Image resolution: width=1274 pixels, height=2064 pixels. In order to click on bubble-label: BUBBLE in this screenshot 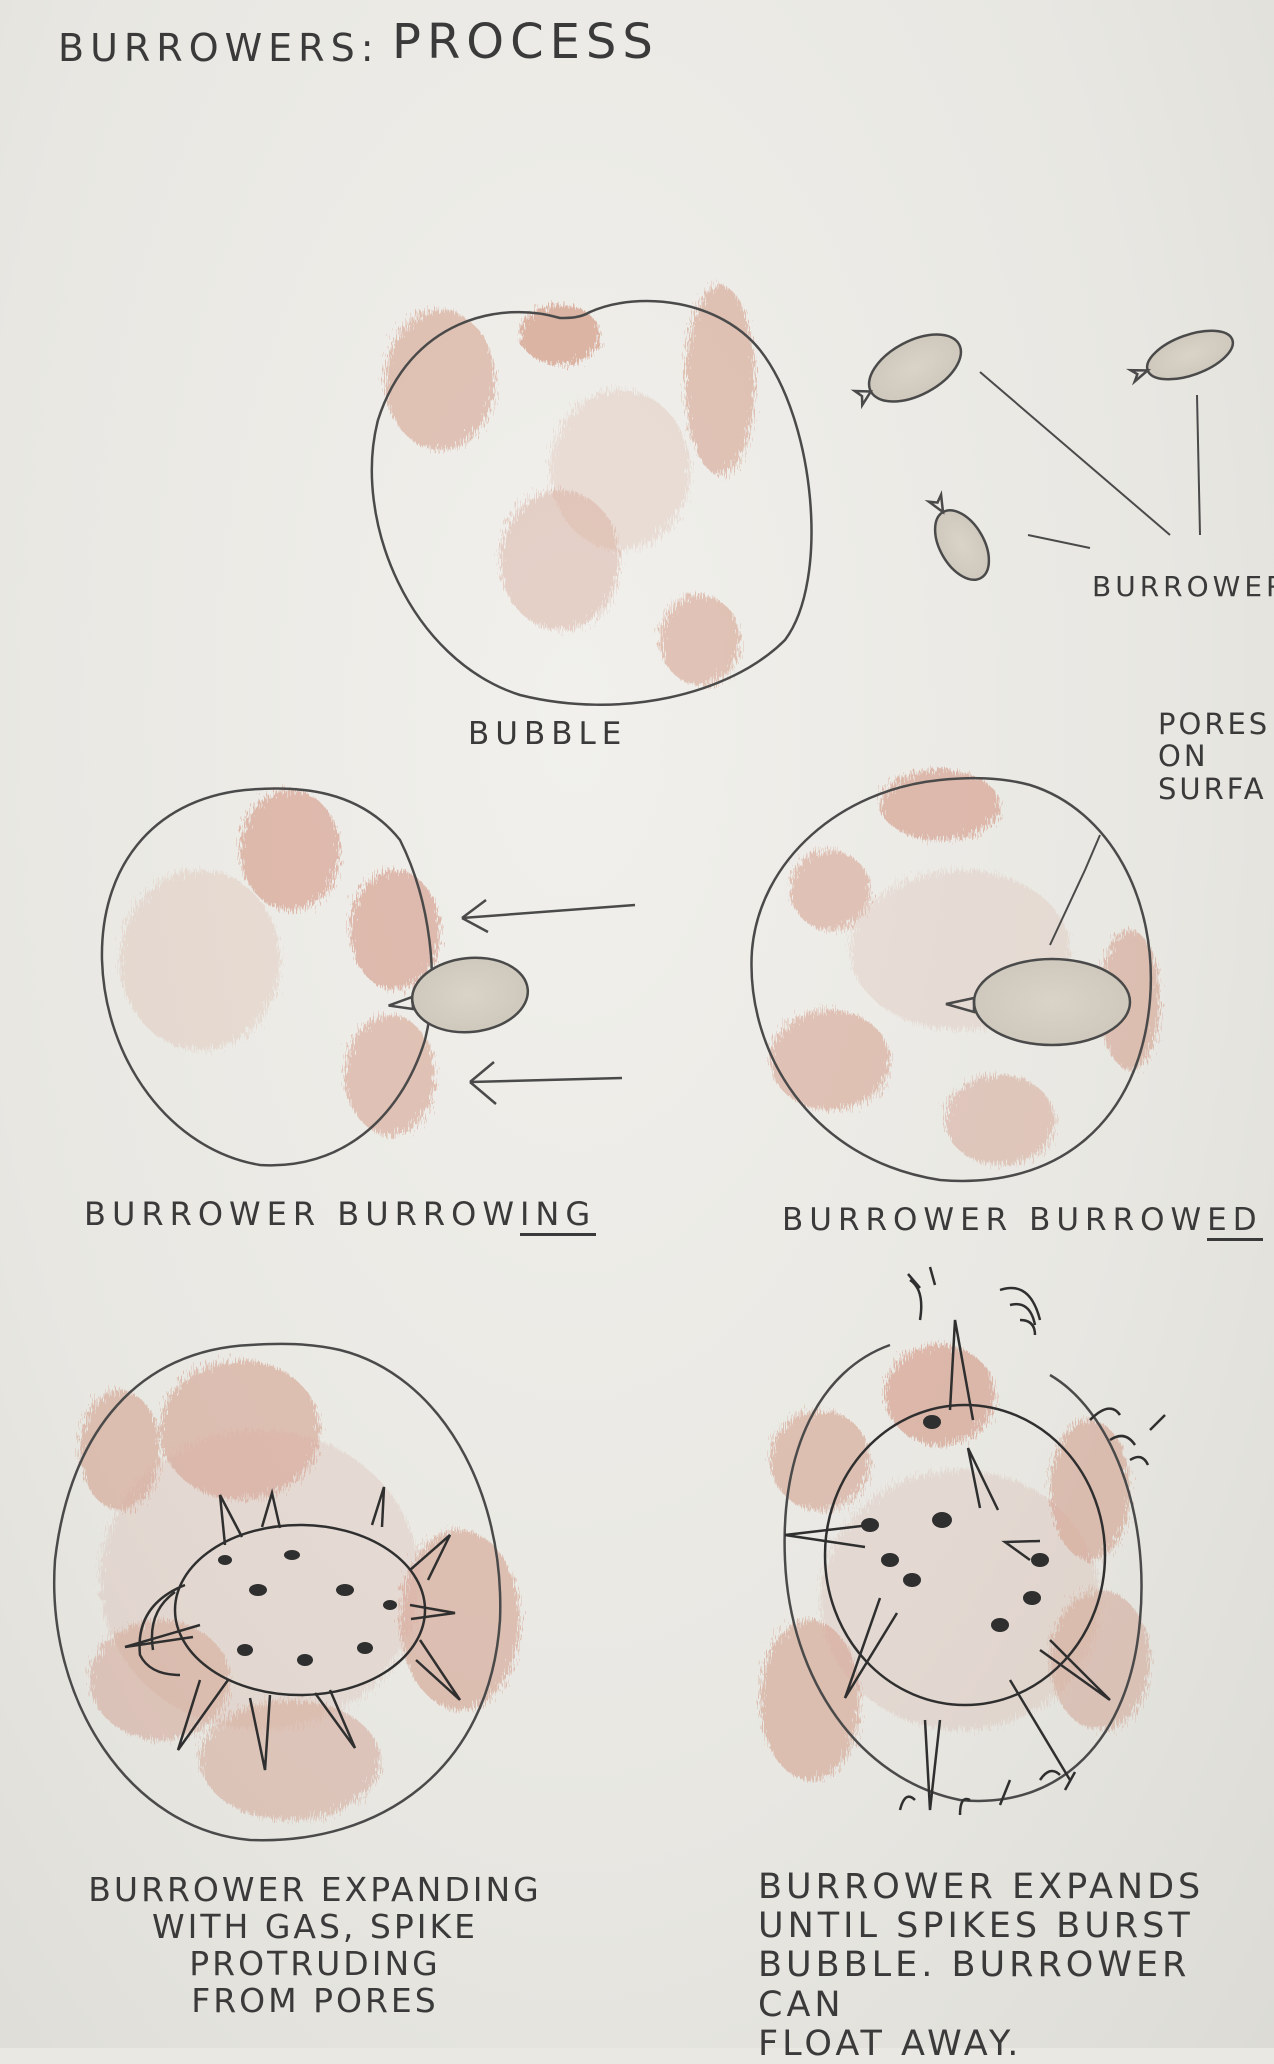, I will do `click(548, 734)`.